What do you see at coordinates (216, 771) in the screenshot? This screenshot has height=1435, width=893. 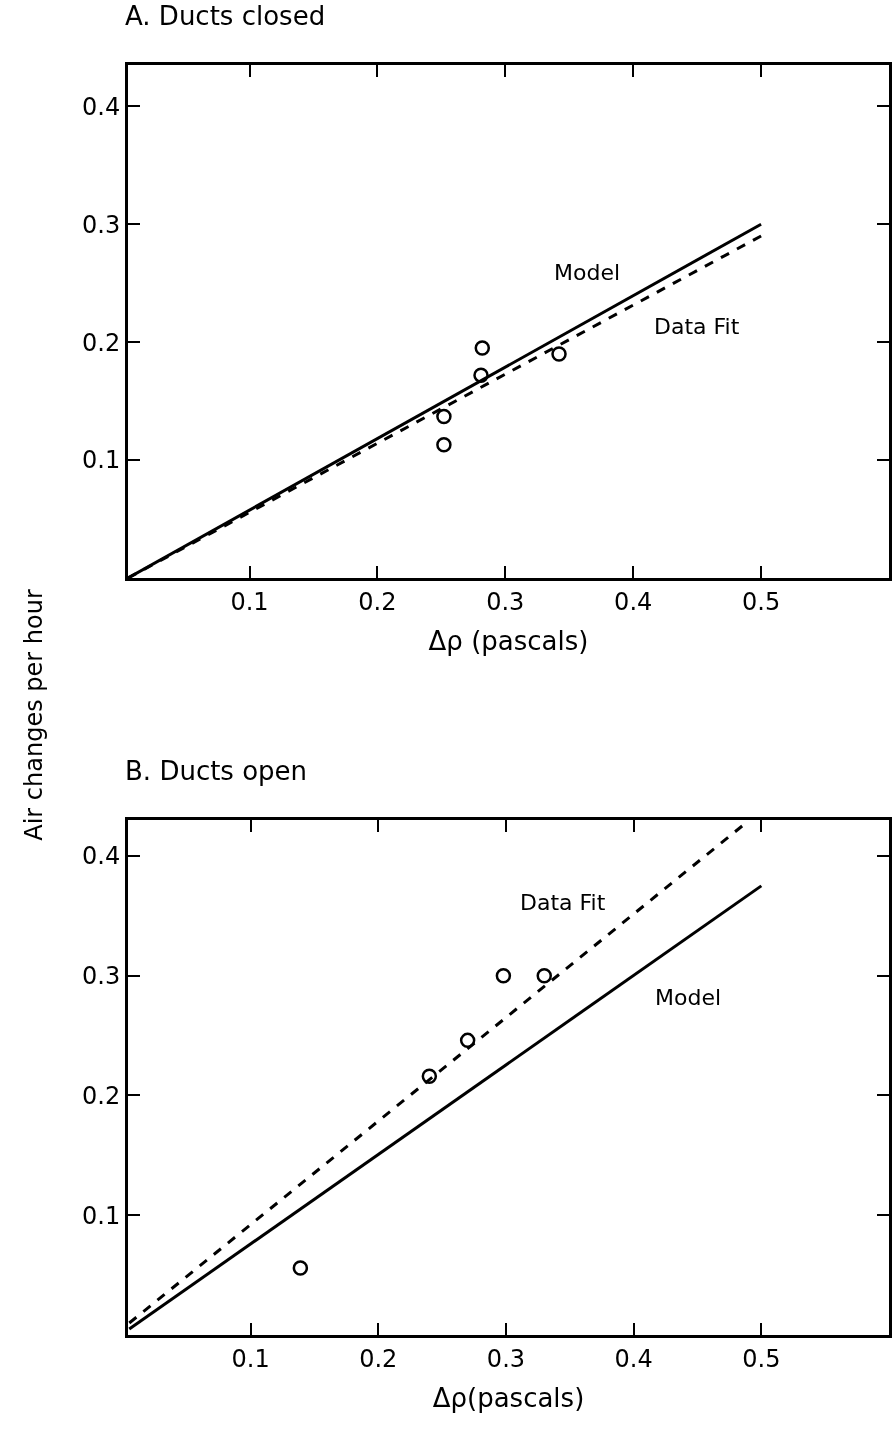 I see `chart-title: B. Ducts open` at bounding box center [216, 771].